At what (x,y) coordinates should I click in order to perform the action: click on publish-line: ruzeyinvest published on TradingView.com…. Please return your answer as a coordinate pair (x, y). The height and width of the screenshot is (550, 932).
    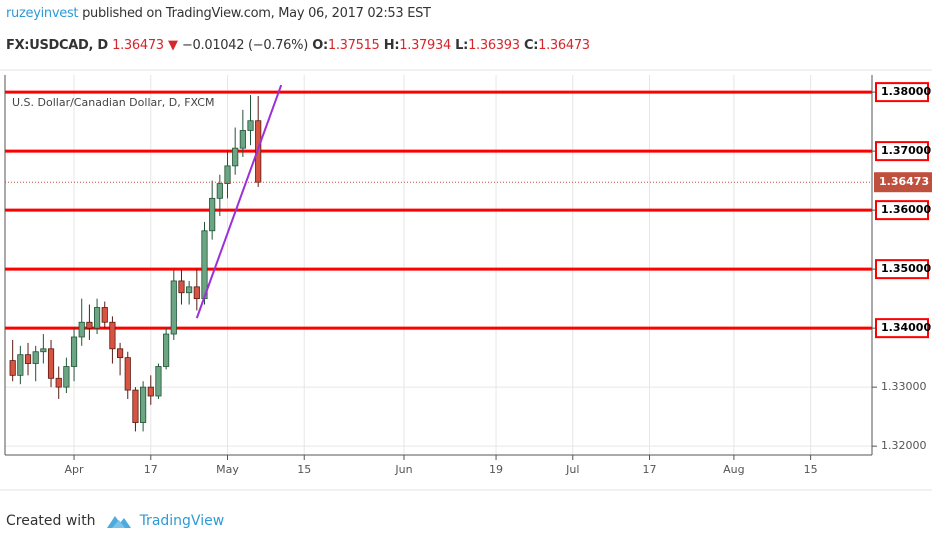
    Looking at the image, I should click on (218, 13).